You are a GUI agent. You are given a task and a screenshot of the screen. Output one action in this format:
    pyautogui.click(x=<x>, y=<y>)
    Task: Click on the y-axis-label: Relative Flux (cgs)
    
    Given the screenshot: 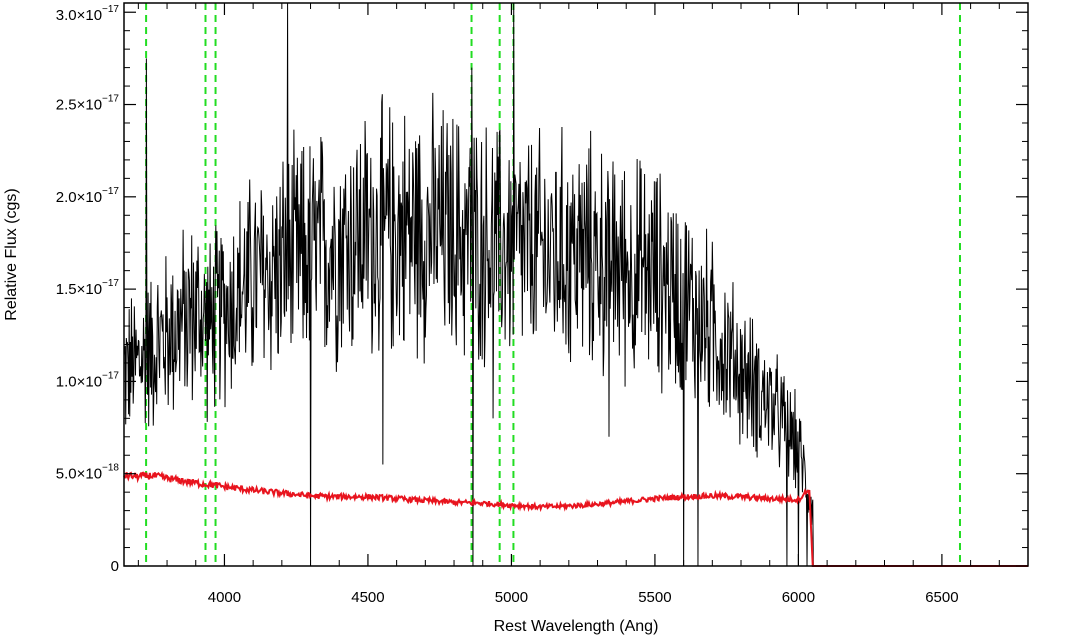 What is the action you would take?
    pyautogui.click(x=11, y=254)
    